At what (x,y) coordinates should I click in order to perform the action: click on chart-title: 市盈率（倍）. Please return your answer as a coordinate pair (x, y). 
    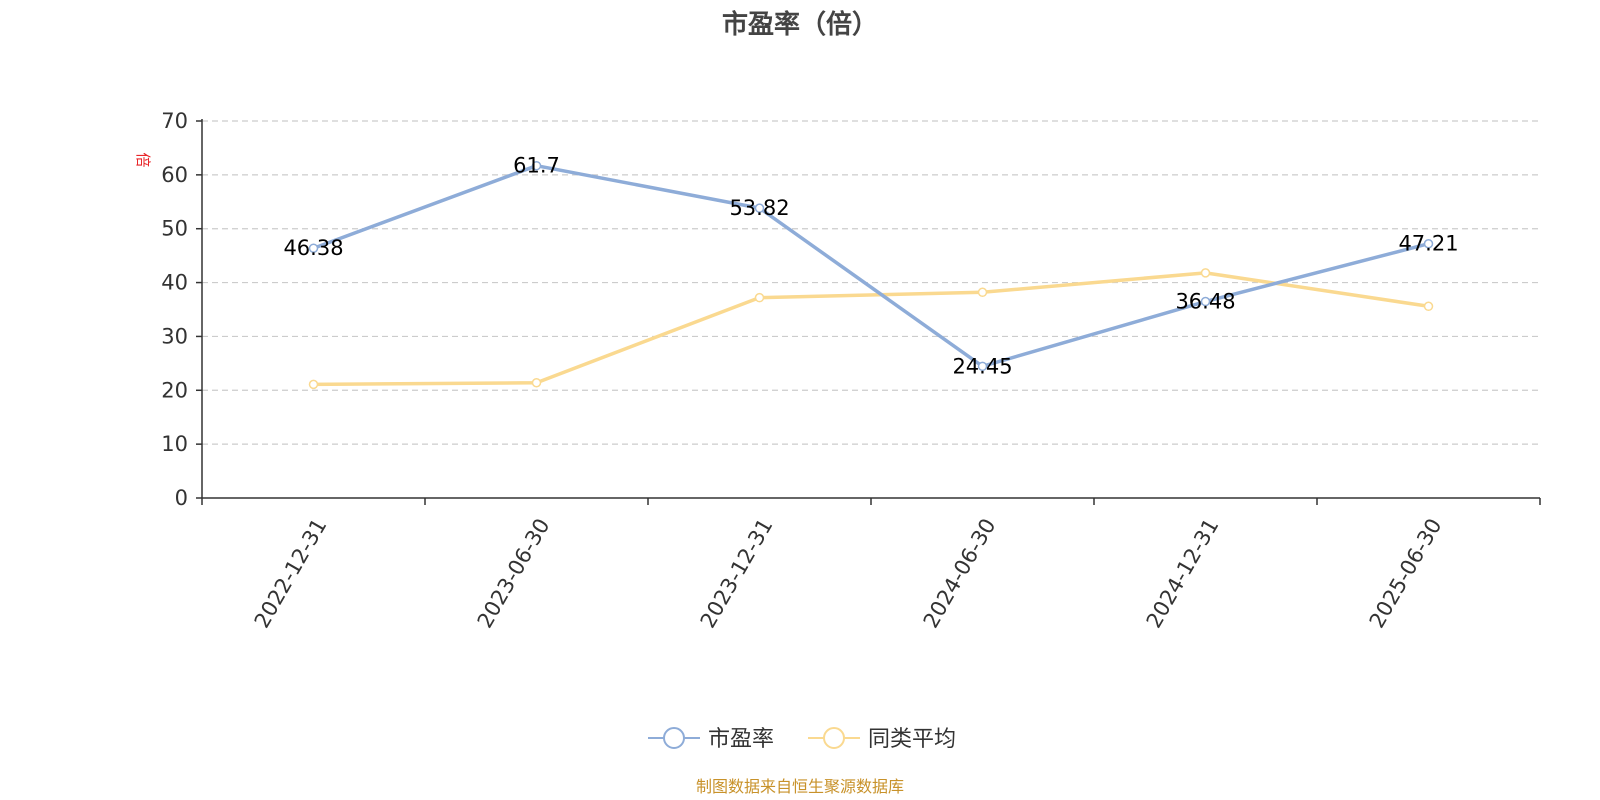
    Looking at the image, I should click on (800, 24).